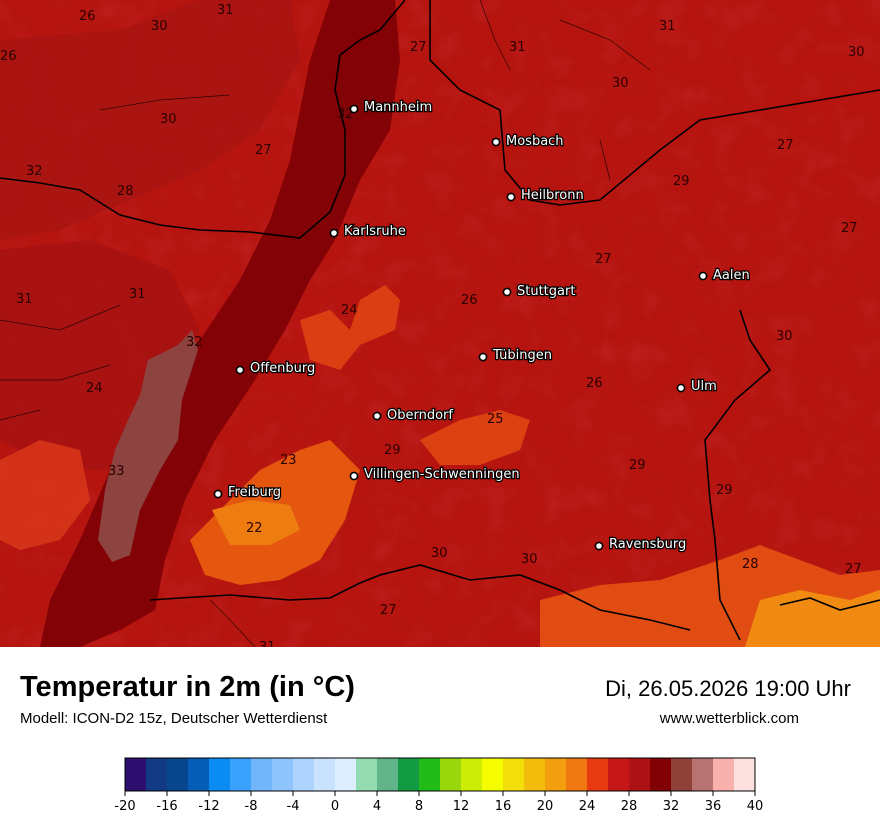 The image size is (880, 830). Describe the element at coordinates (671, 806) in the screenshot. I see `legend-tick-label: 32` at that location.